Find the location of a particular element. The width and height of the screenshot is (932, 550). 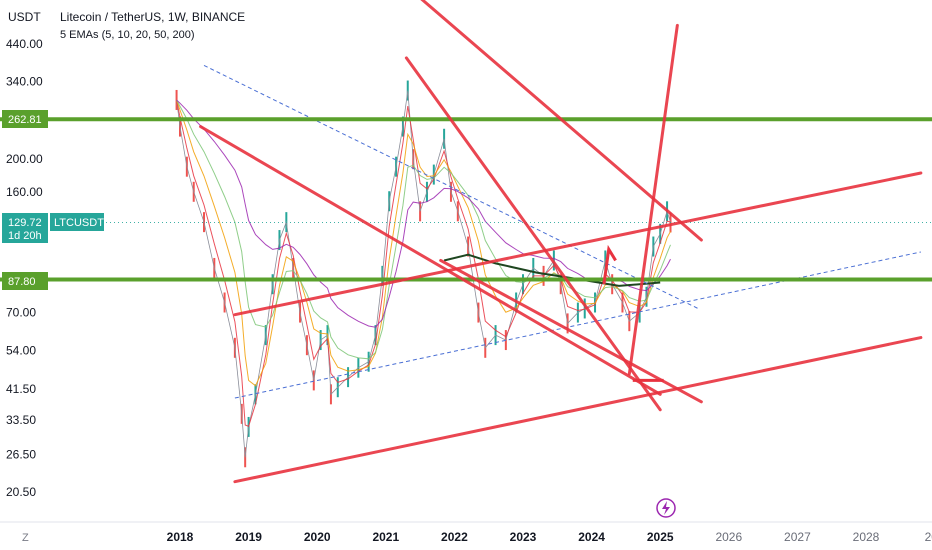

x-tick-label: 2020 is located at coordinates (317, 537).